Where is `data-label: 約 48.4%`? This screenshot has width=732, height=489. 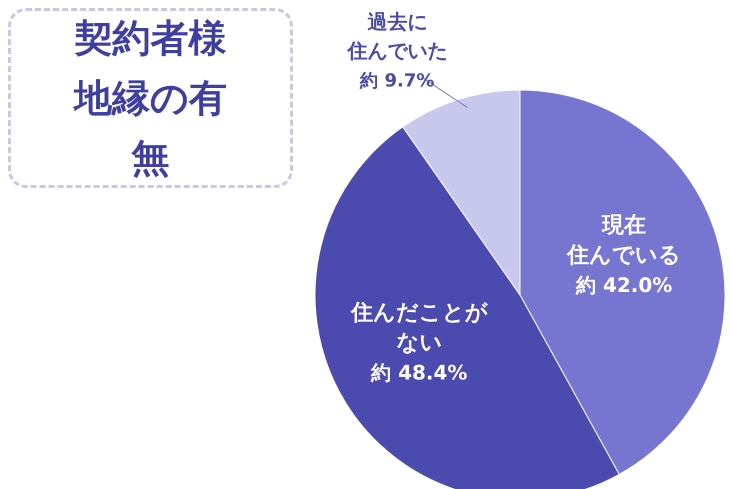 data-label: 約 48.4% is located at coordinates (419, 372).